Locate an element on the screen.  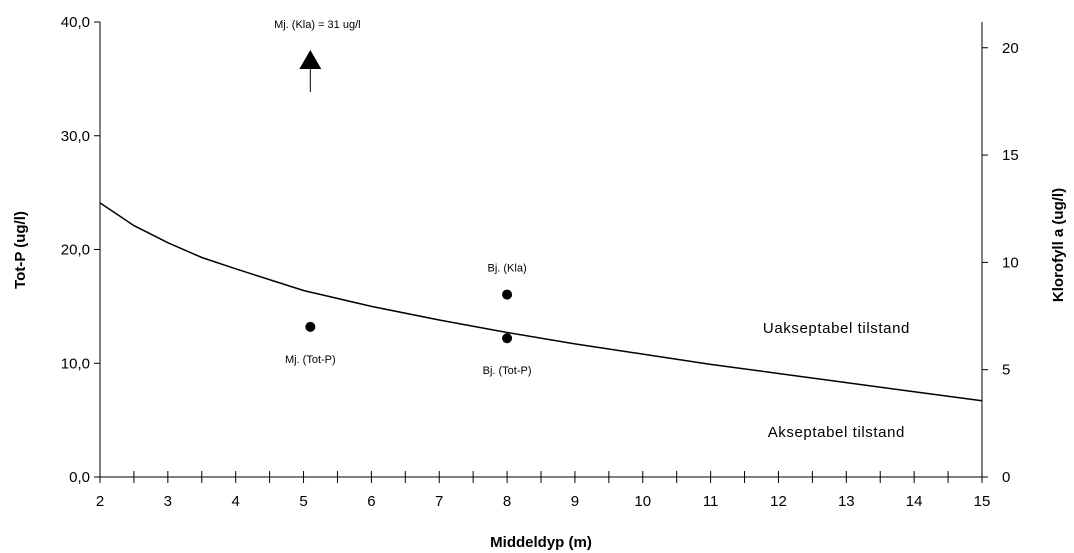
x-tick-label: 15 is located at coordinates (982, 501).